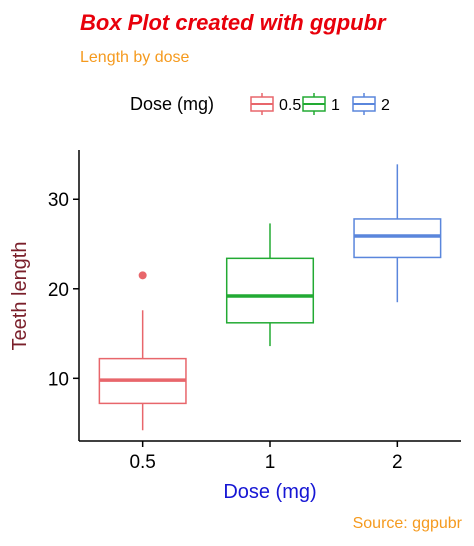 The image size is (474, 546). What do you see at coordinates (269, 492) in the screenshot?
I see `x-axis-label: Dose (mg)` at bounding box center [269, 492].